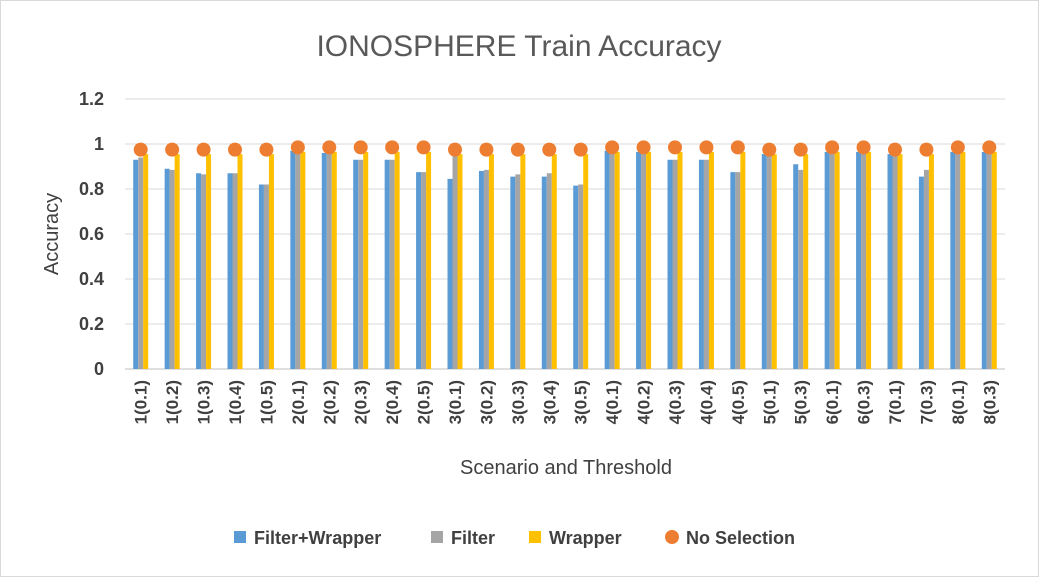 The height and width of the screenshot is (577, 1039). What do you see at coordinates (535, 537) in the screenshot?
I see `legend-swatch-wrapper` at bounding box center [535, 537].